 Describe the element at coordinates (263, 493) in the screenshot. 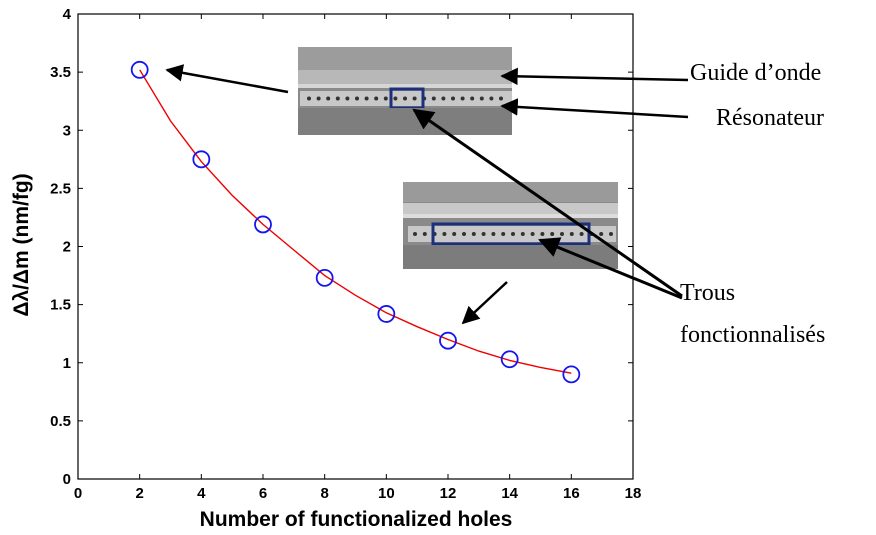

I see `x-tick-label: 6` at that location.